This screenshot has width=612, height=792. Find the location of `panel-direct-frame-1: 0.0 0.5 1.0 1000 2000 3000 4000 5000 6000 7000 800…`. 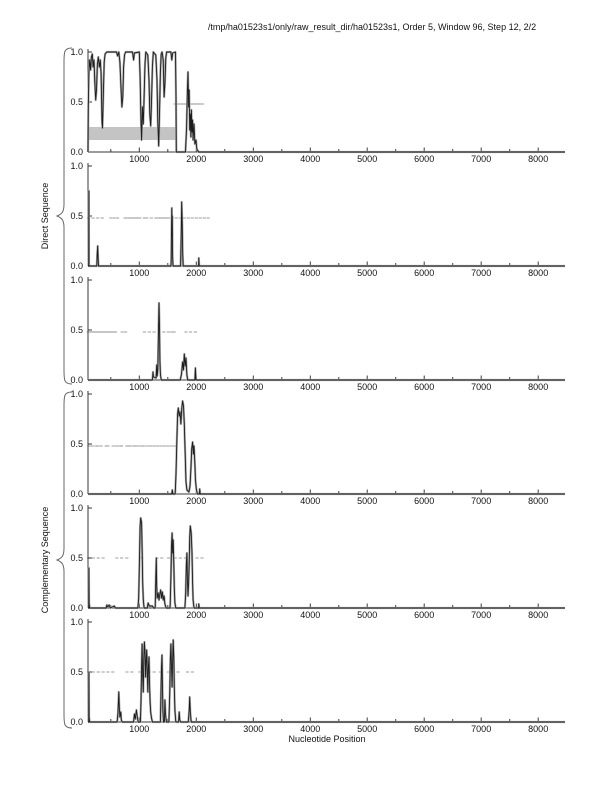

panel-direct-frame-1: 0.0 0.5 1.0 1000 2000 3000 4000 5000 6000 7000 800… is located at coordinates (317, 105).